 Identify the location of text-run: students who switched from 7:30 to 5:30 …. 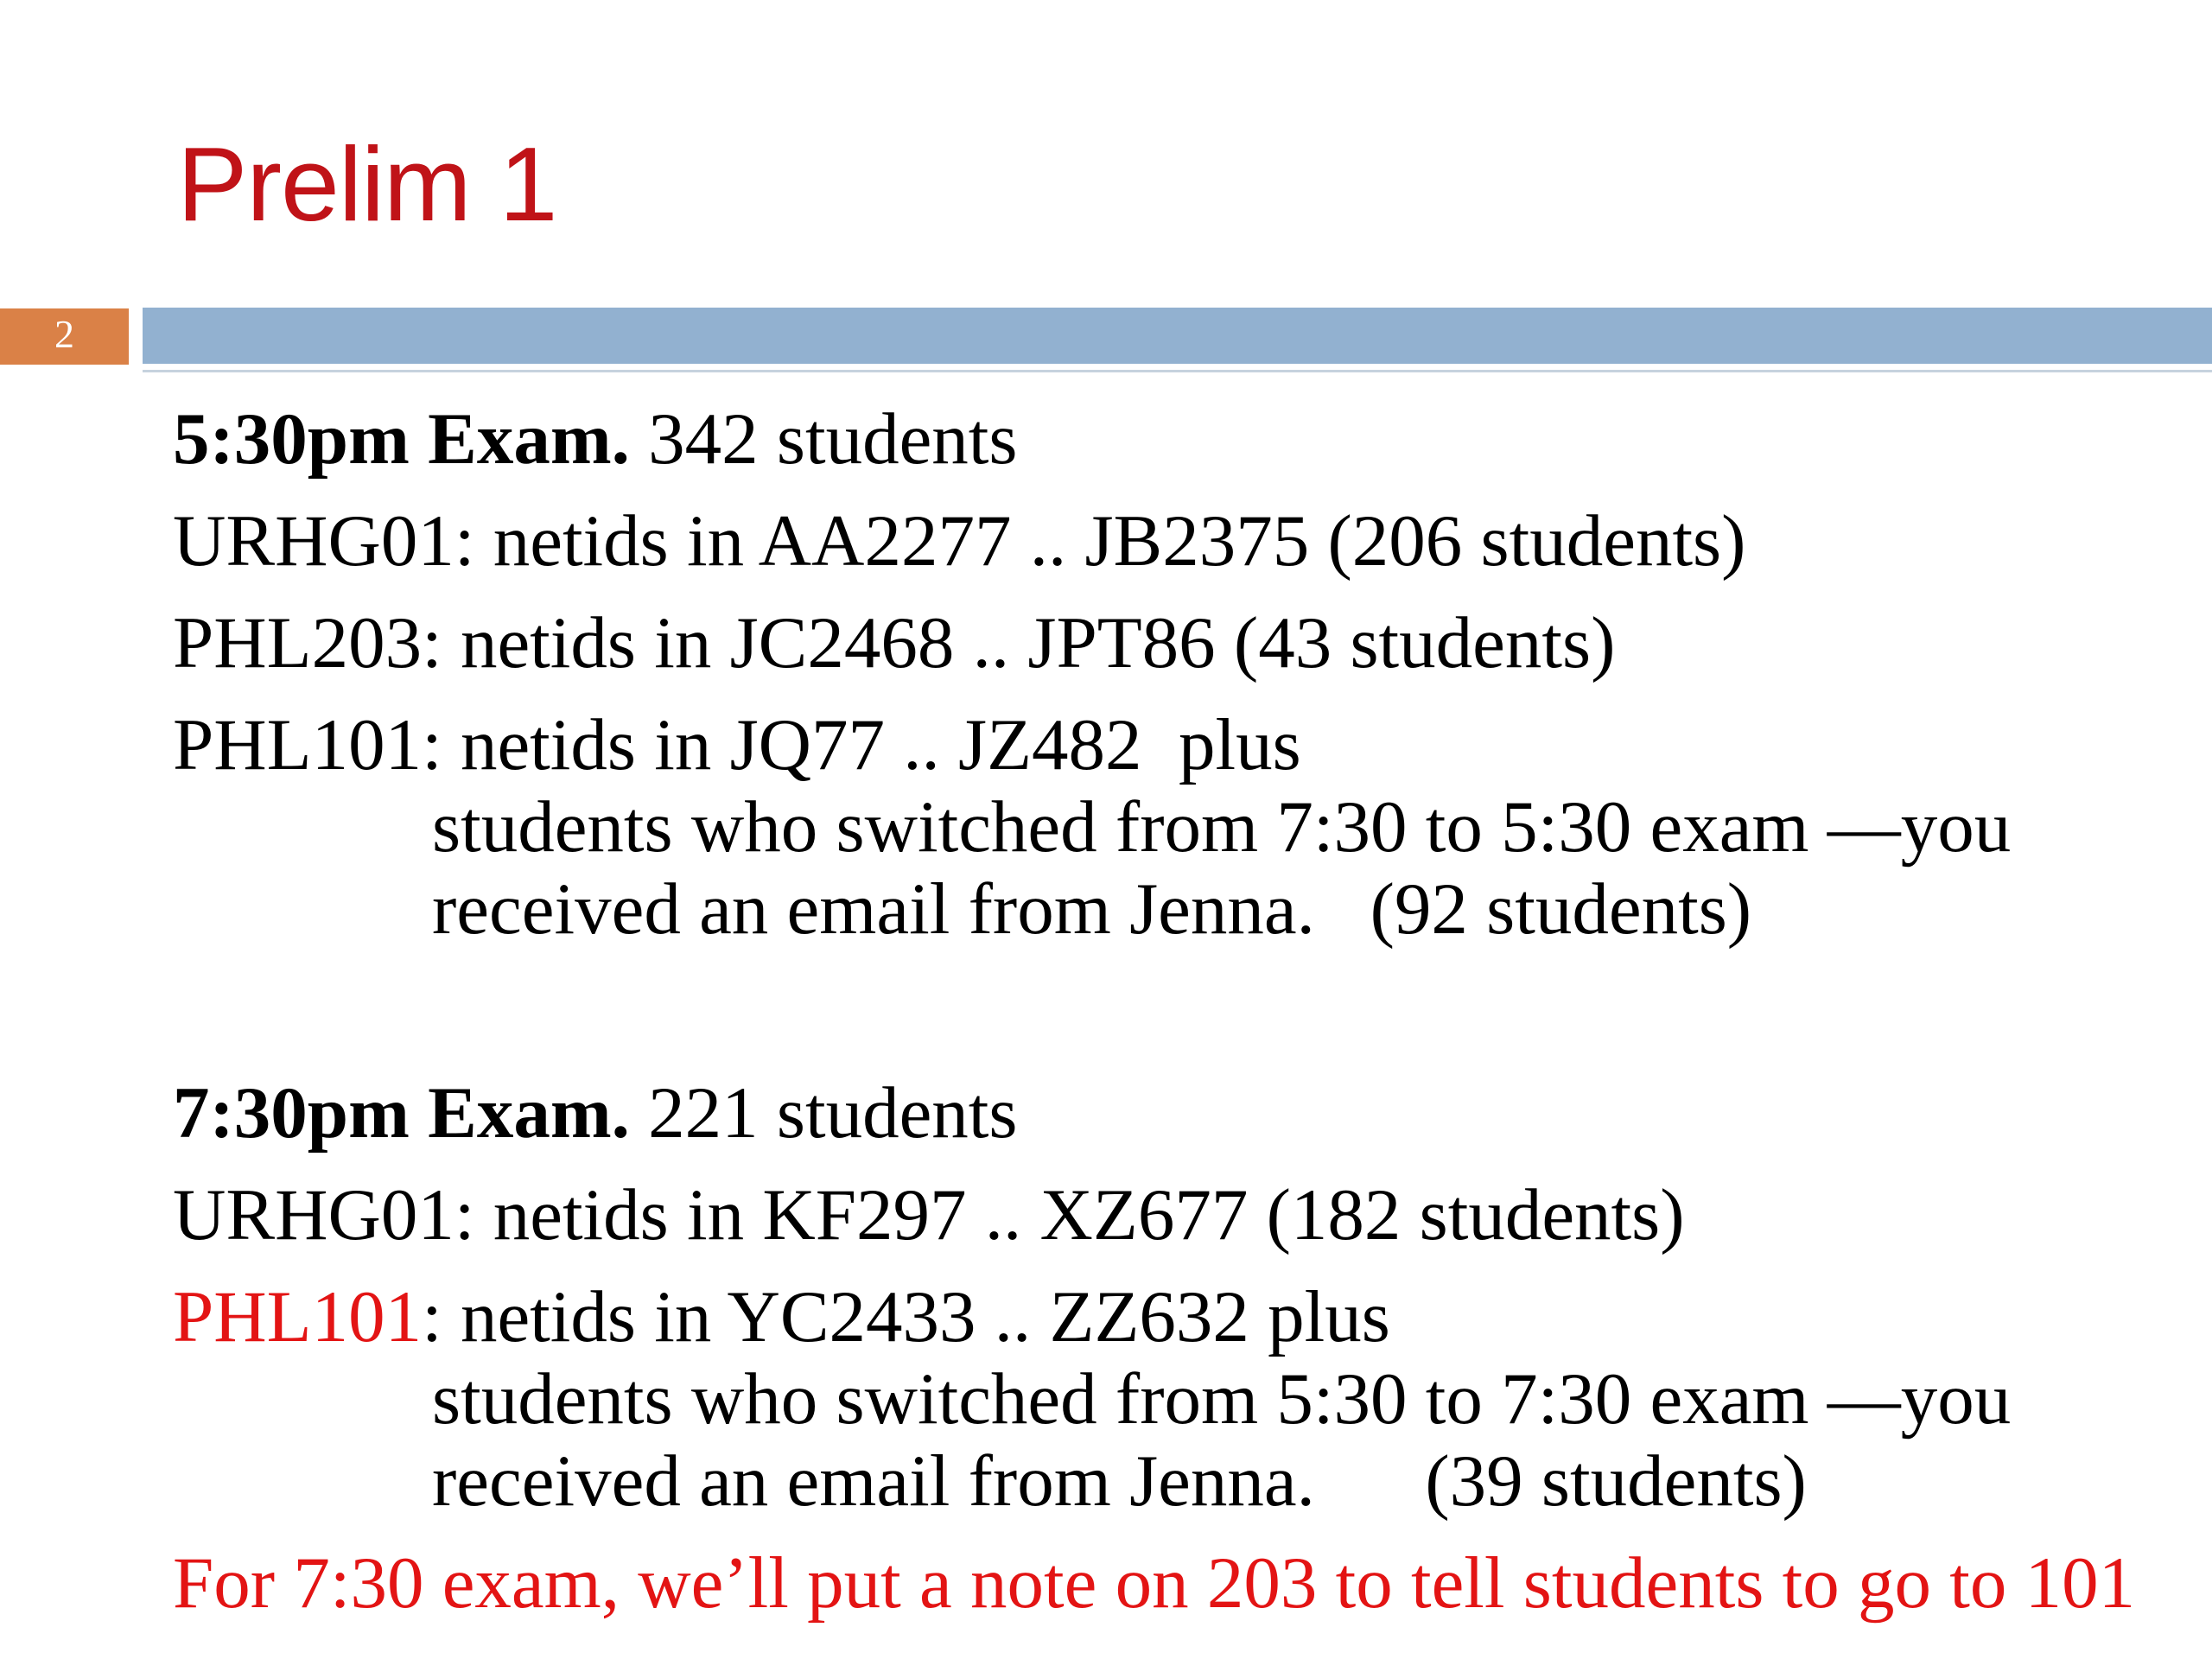
(1222, 827).